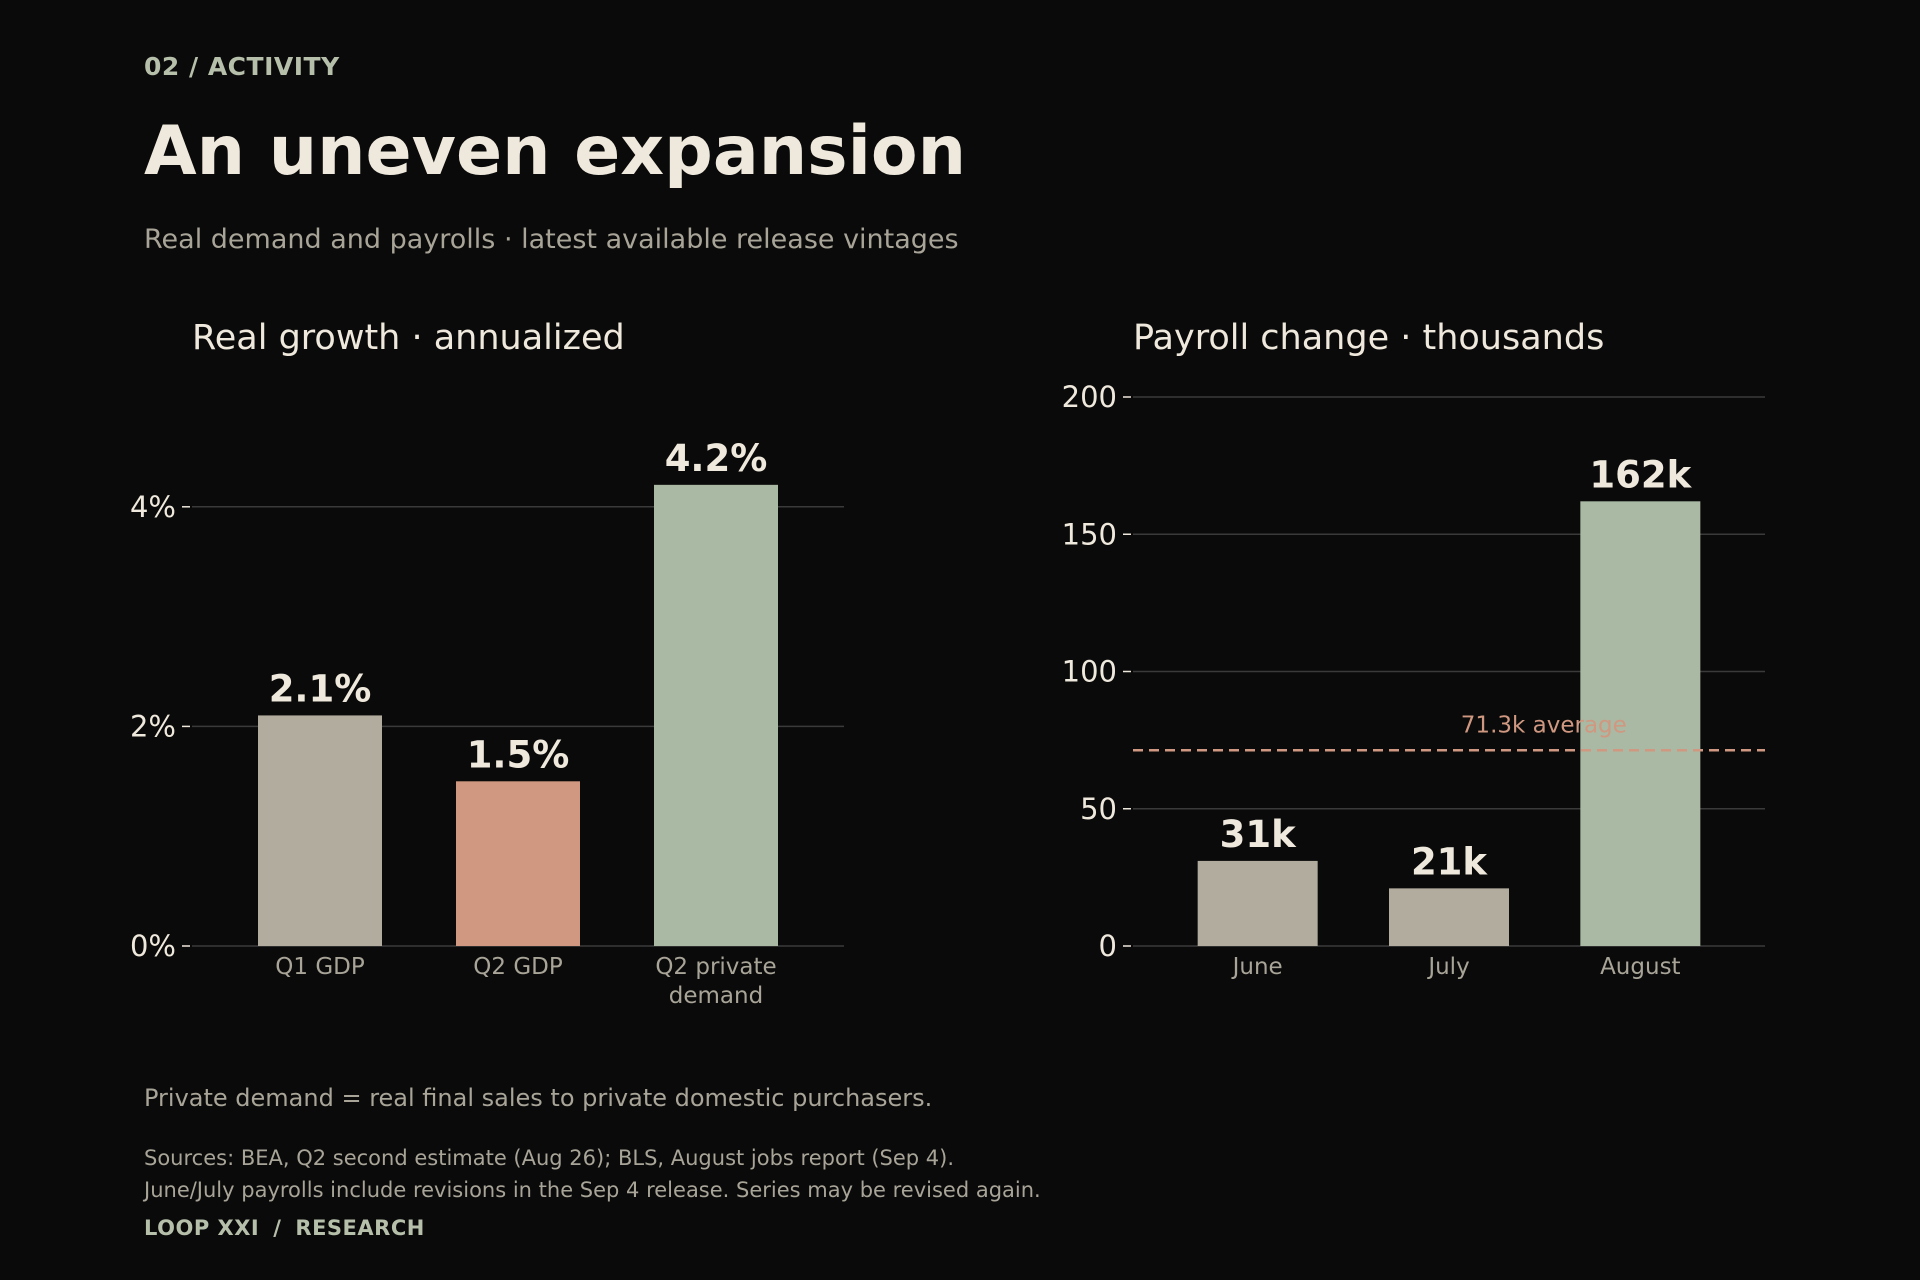 This screenshot has width=1920, height=1280. Describe the element at coordinates (518, 967) in the screenshot. I see `growth-category-label: Q2 GDP` at that location.